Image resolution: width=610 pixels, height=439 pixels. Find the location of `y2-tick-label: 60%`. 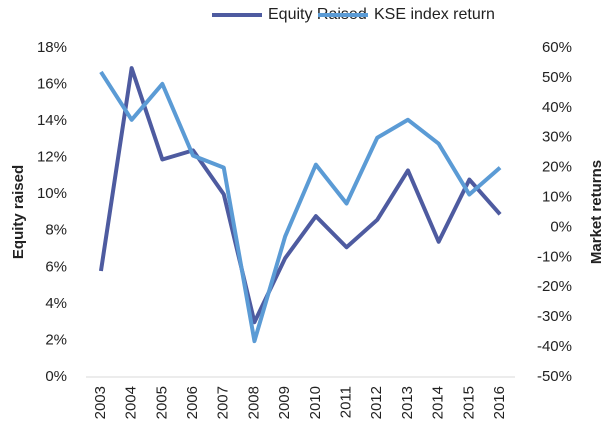

y2-tick-label: 60% is located at coordinates (557, 47).